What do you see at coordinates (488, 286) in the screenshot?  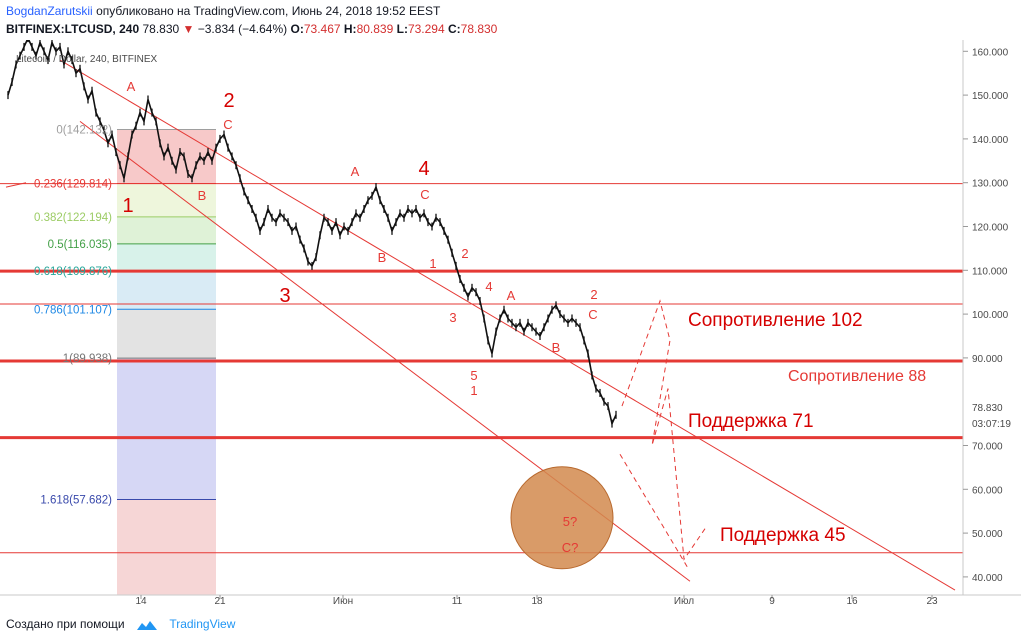 I see `wave-label-minor: 4` at bounding box center [488, 286].